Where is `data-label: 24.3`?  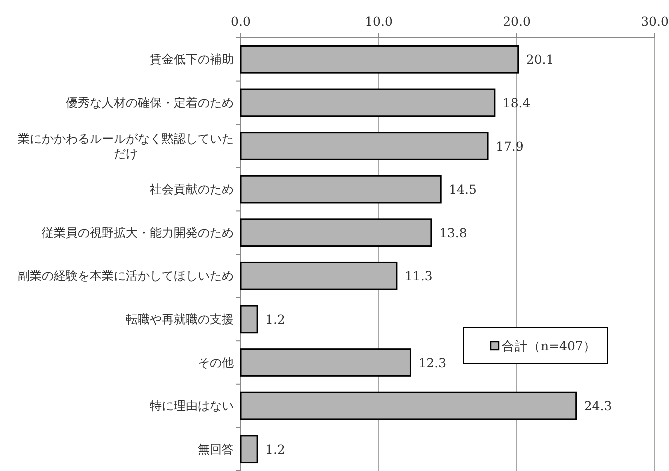 data-label: 24.3 is located at coordinates (598, 406).